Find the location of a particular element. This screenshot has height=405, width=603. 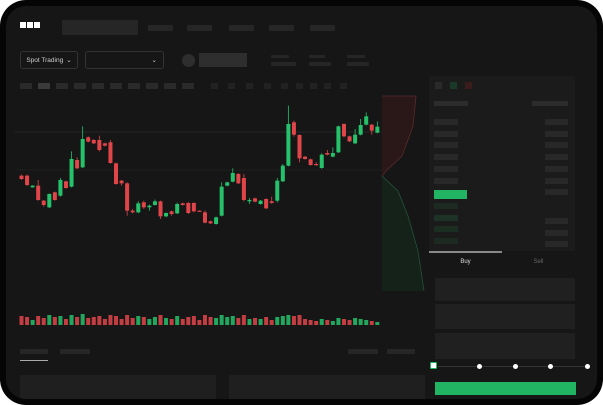

mode-label: Spot Trading is located at coordinates (45, 60).